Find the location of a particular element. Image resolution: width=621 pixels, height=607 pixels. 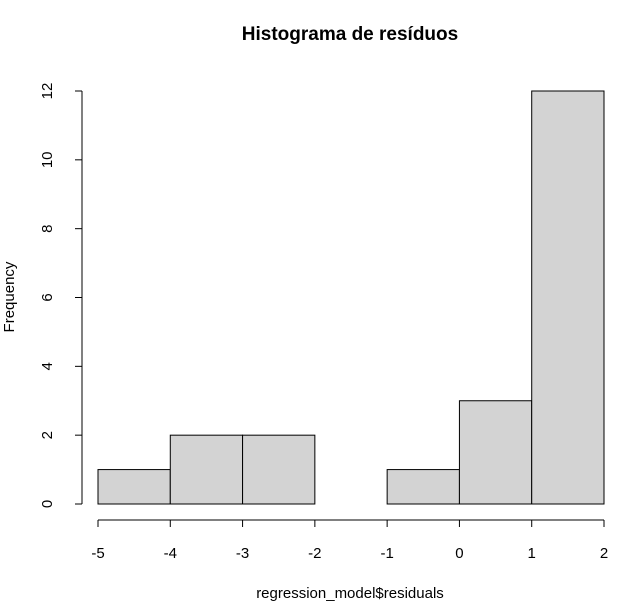

x-tick-label-3: -2 is located at coordinates (314, 553).